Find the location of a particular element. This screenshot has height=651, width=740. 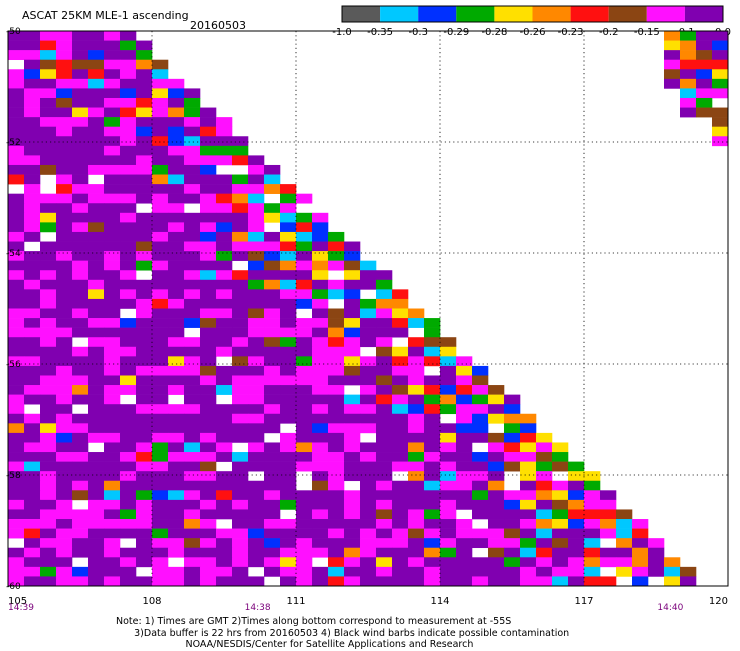

colorbar-swatch is located at coordinates (703, 14).